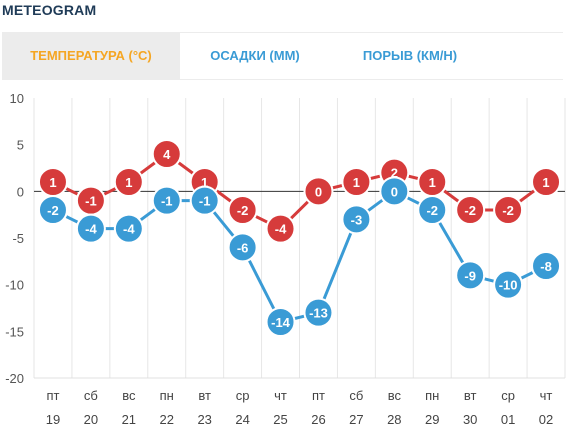 The height and width of the screenshot is (436, 567). Describe the element at coordinates (91, 56) in the screenshot. I see `tab-temperature: ТЕМПЕРАТУРА (°C)` at that location.